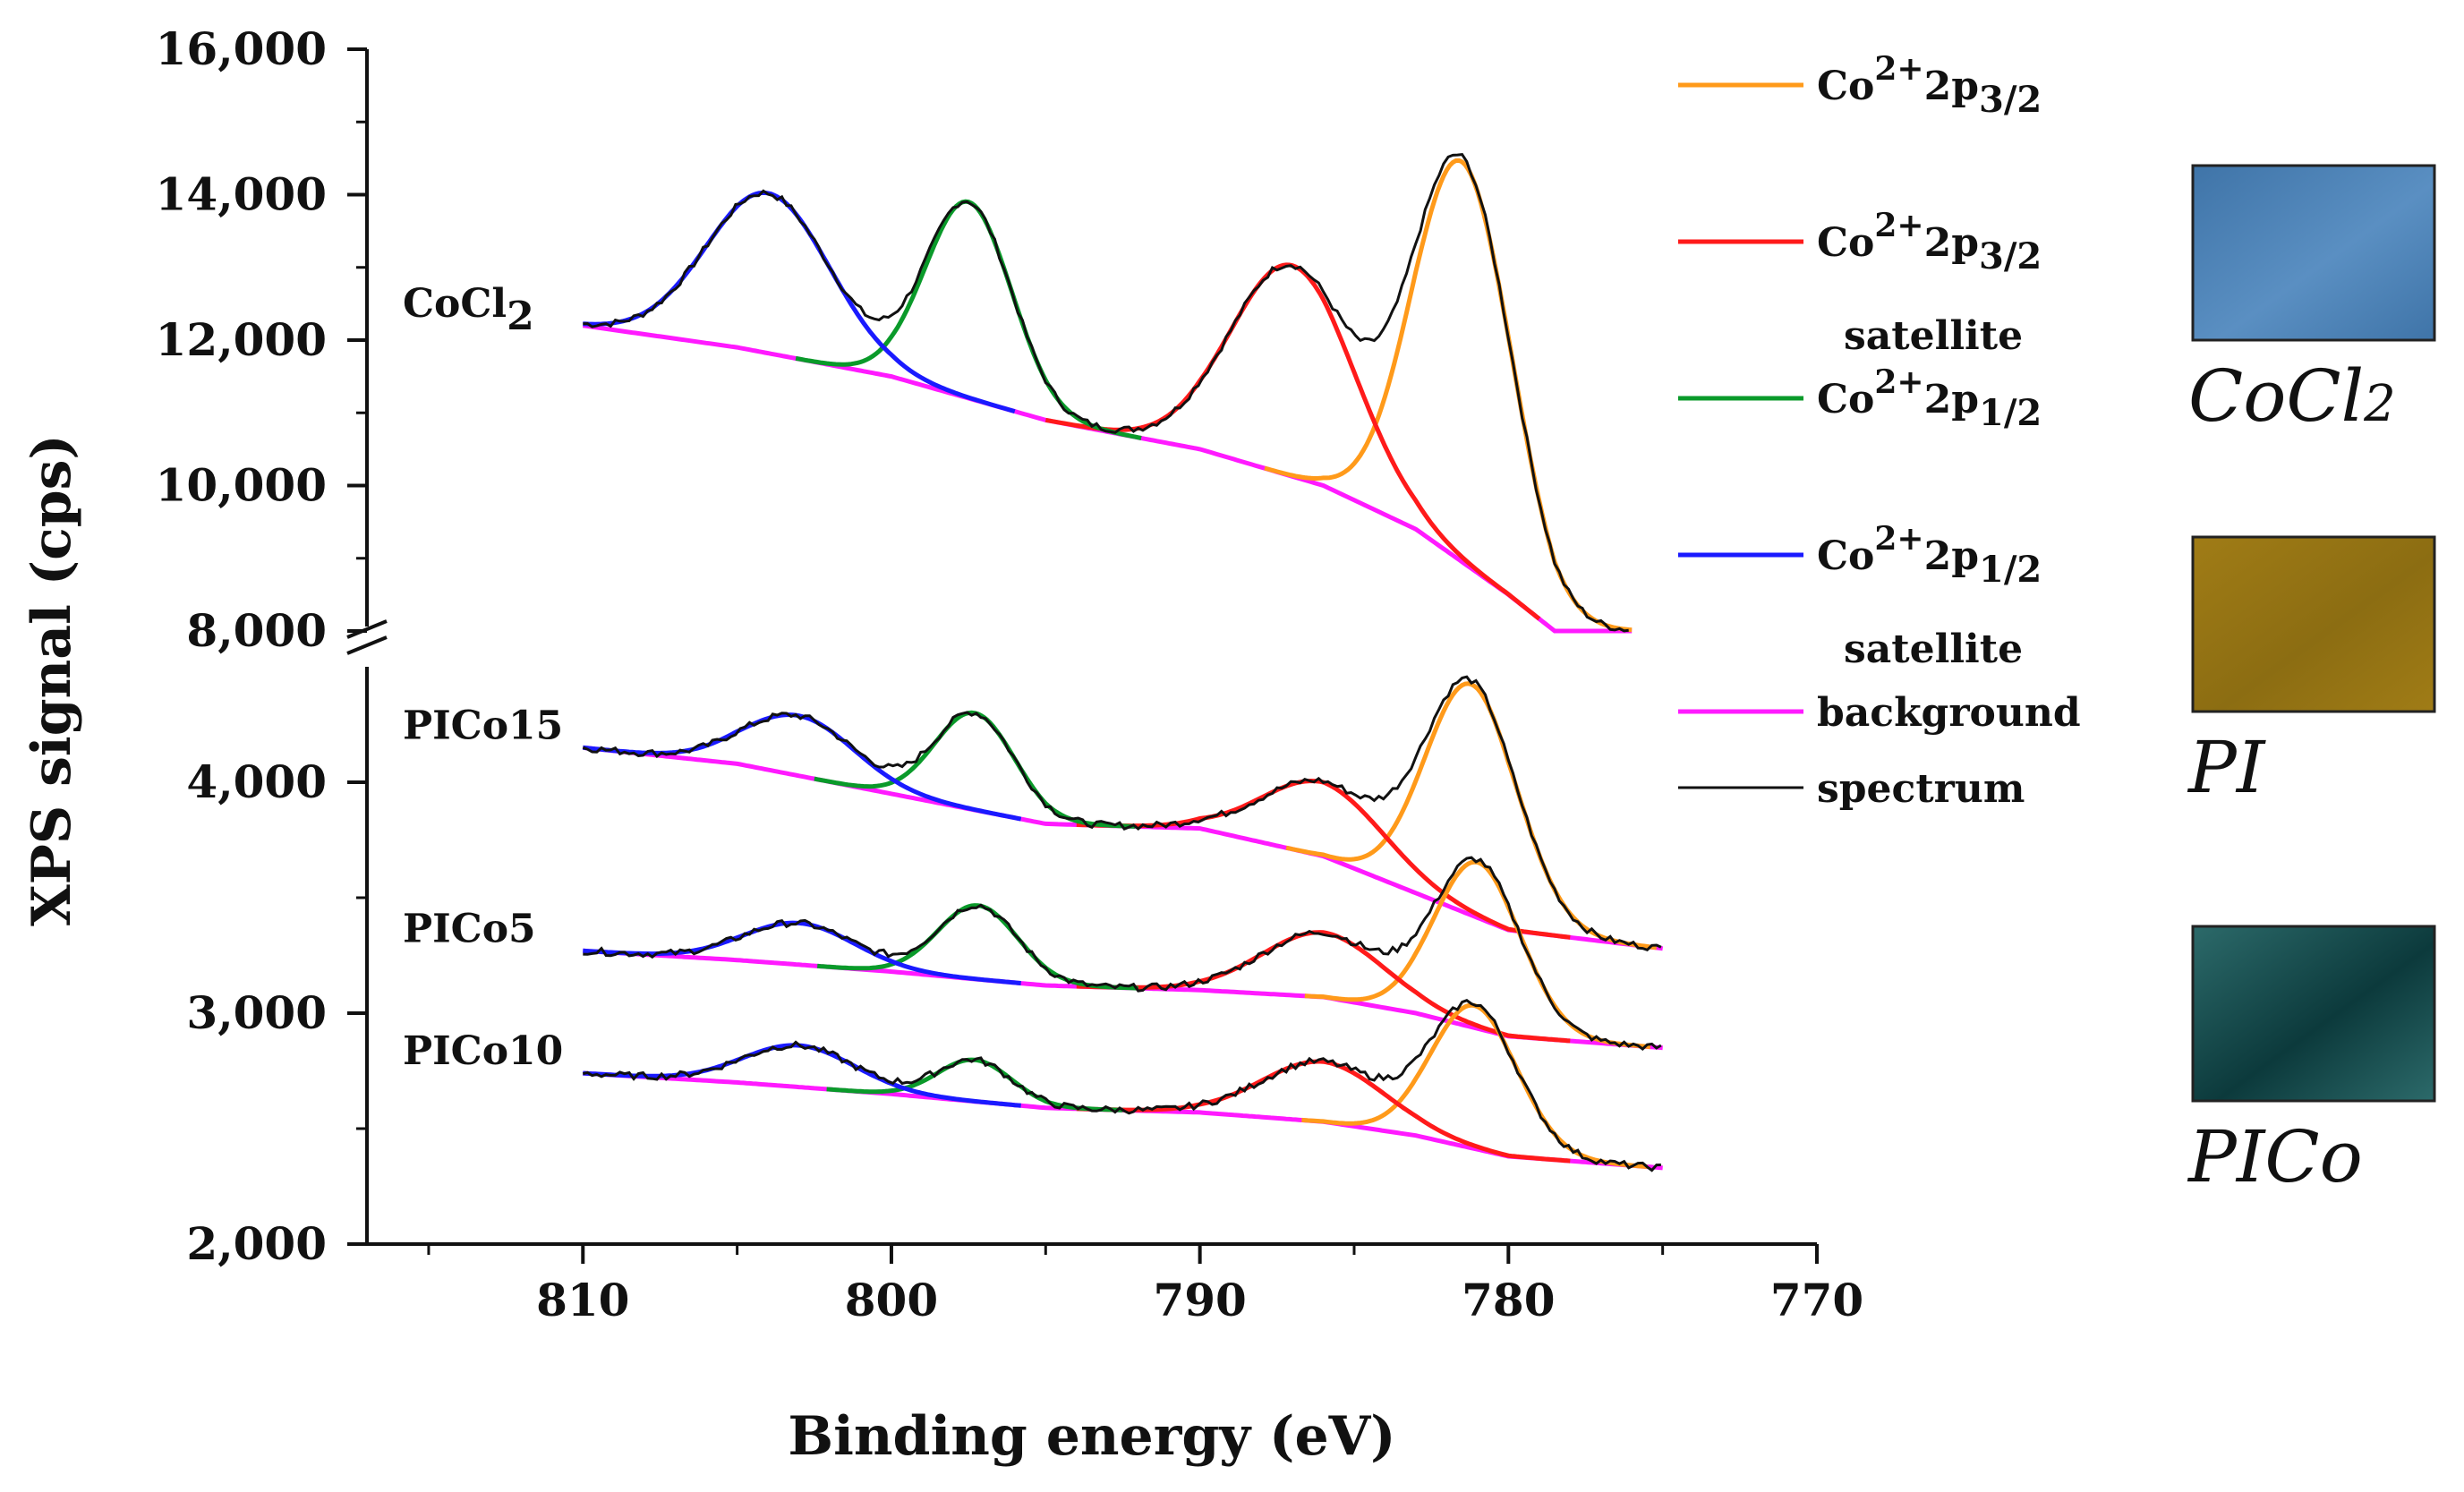 The image size is (2464, 1492). I want to click on legend-label-base: spectrum, so click(1921, 789).